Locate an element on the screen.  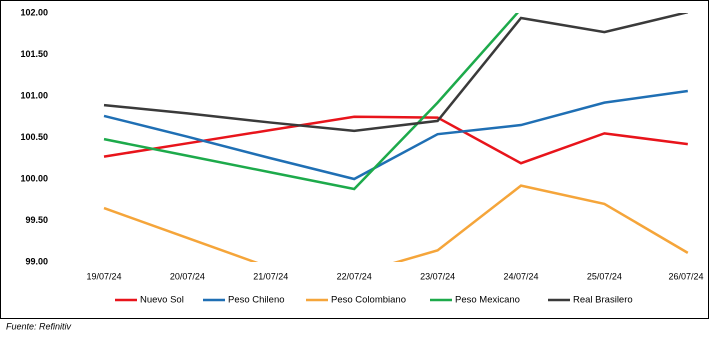
legend-label: Peso Chileno is located at coordinates (256, 300).